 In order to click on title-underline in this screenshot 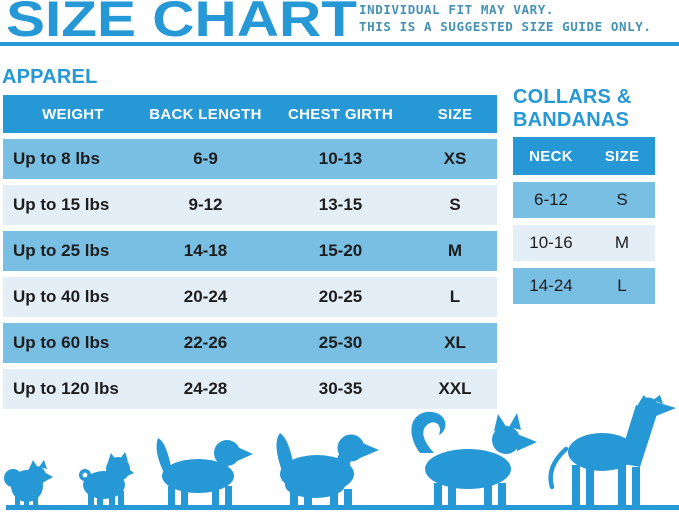, I will do `click(339, 44)`.